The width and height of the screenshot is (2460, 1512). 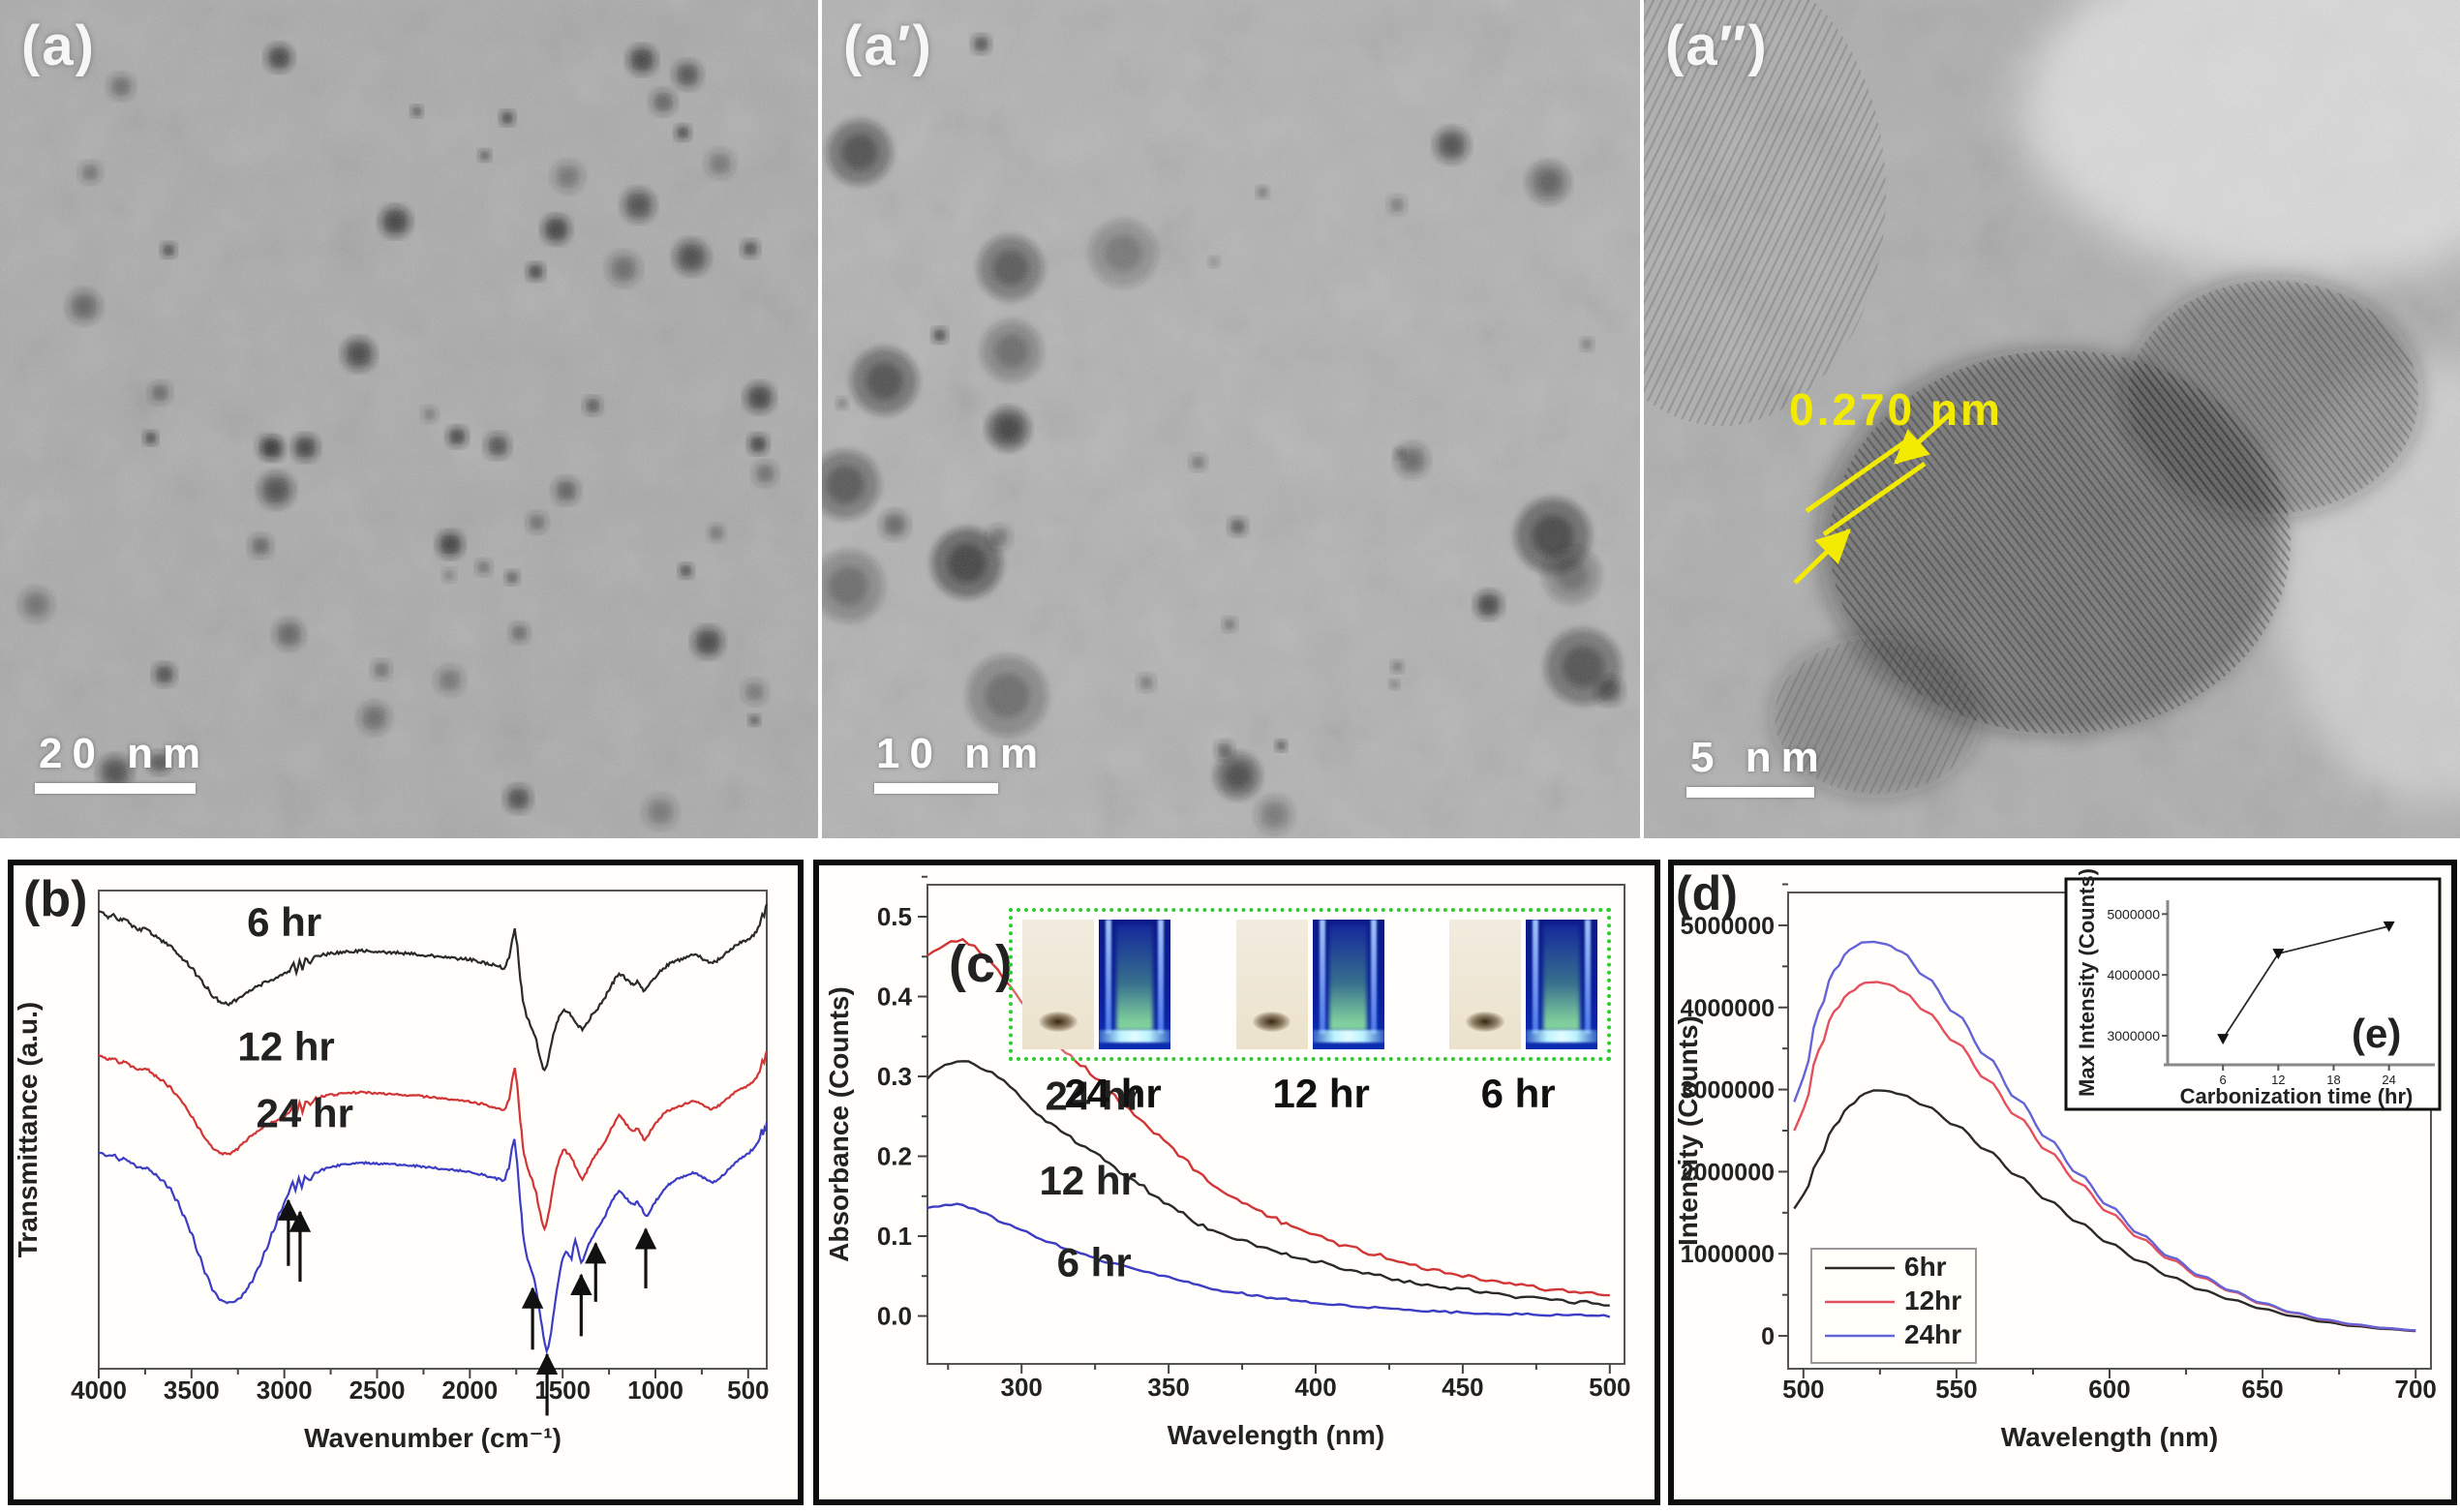 I want to click on inset-y-tick-label: 5000000, so click(x=2133, y=914).